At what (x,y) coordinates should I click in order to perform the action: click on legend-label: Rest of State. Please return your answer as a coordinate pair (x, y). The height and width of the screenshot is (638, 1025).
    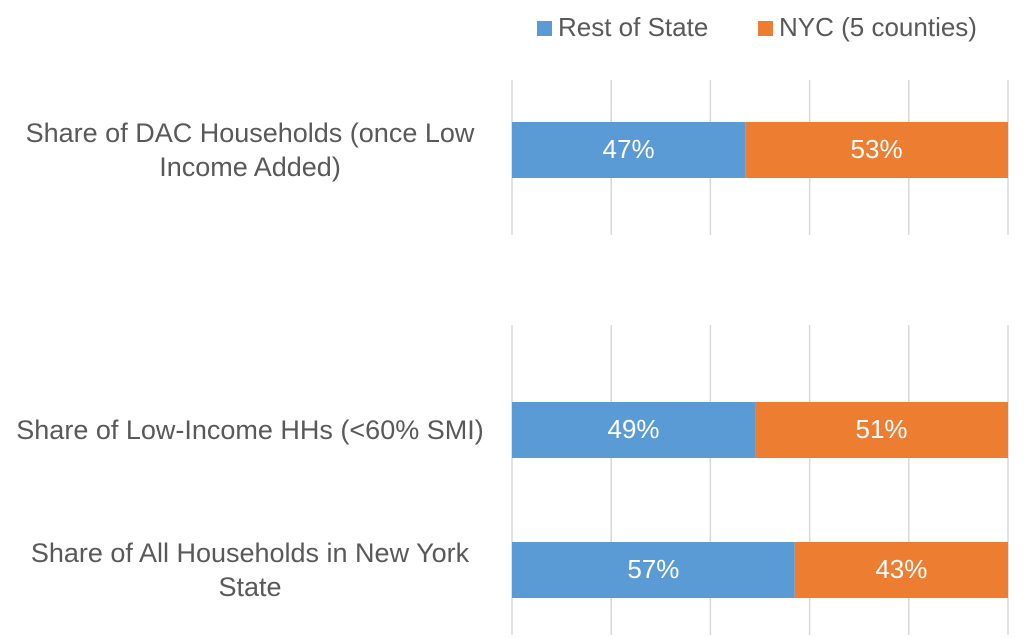
    Looking at the image, I should click on (633, 27).